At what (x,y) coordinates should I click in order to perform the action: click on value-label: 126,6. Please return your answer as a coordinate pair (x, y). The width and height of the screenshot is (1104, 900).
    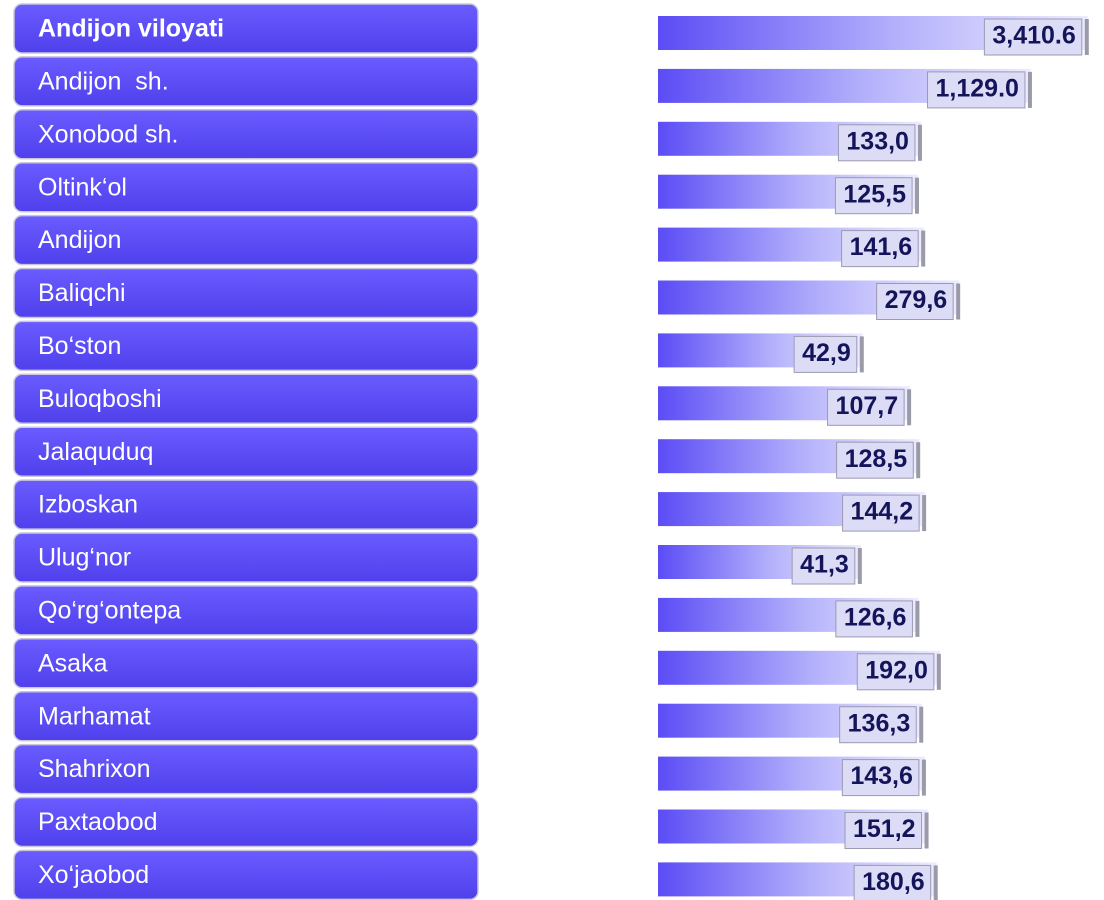
    Looking at the image, I should click on (875, 618).